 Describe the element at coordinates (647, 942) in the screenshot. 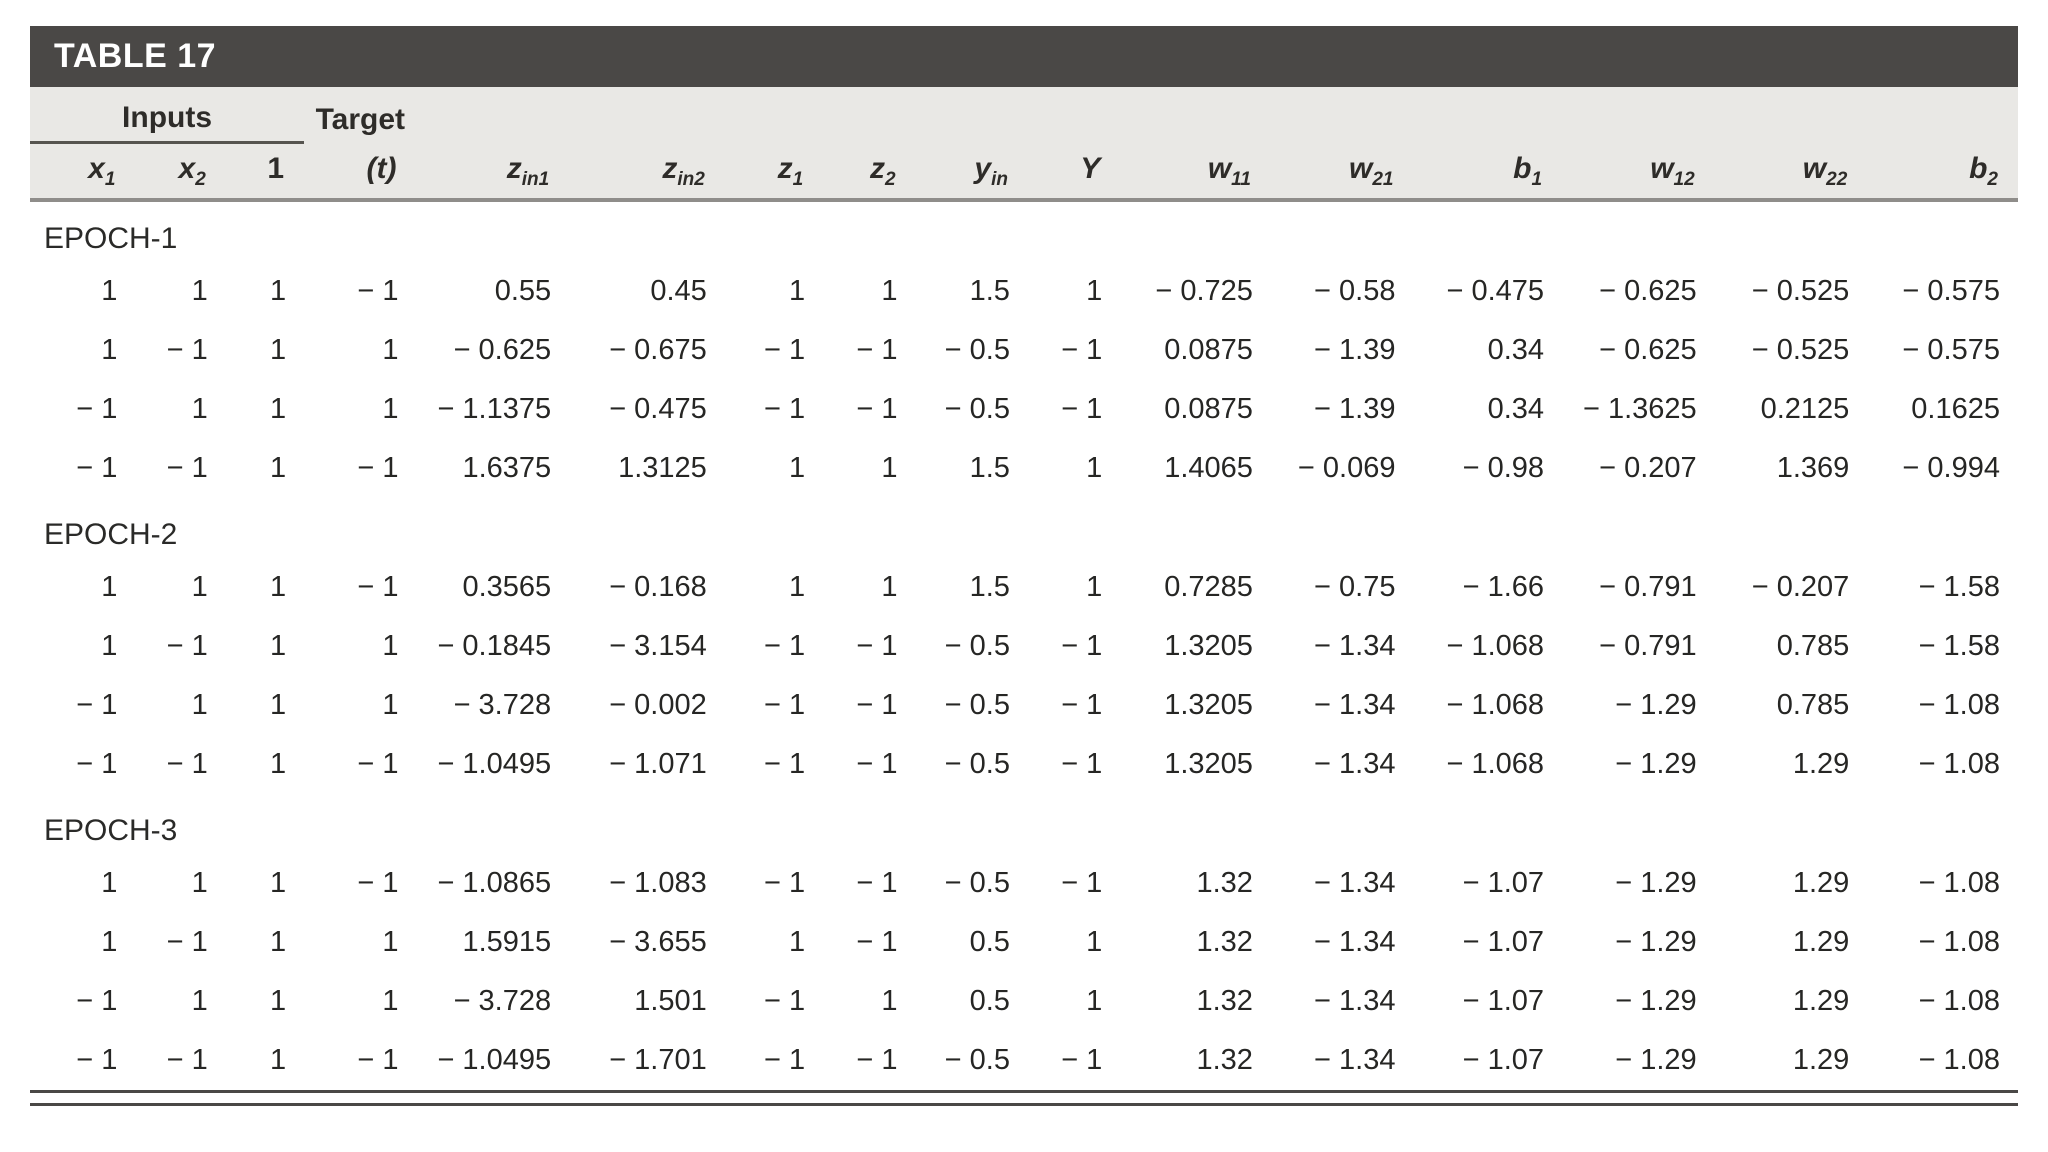

I see `table-cell: − 3.655` at that location.